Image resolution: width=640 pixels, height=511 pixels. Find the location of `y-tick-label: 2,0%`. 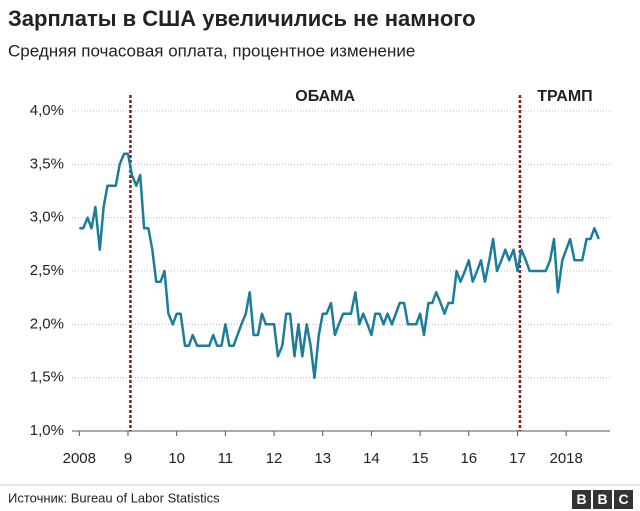

y-tick-label: 2,0% is located at coordinates (47, 323).